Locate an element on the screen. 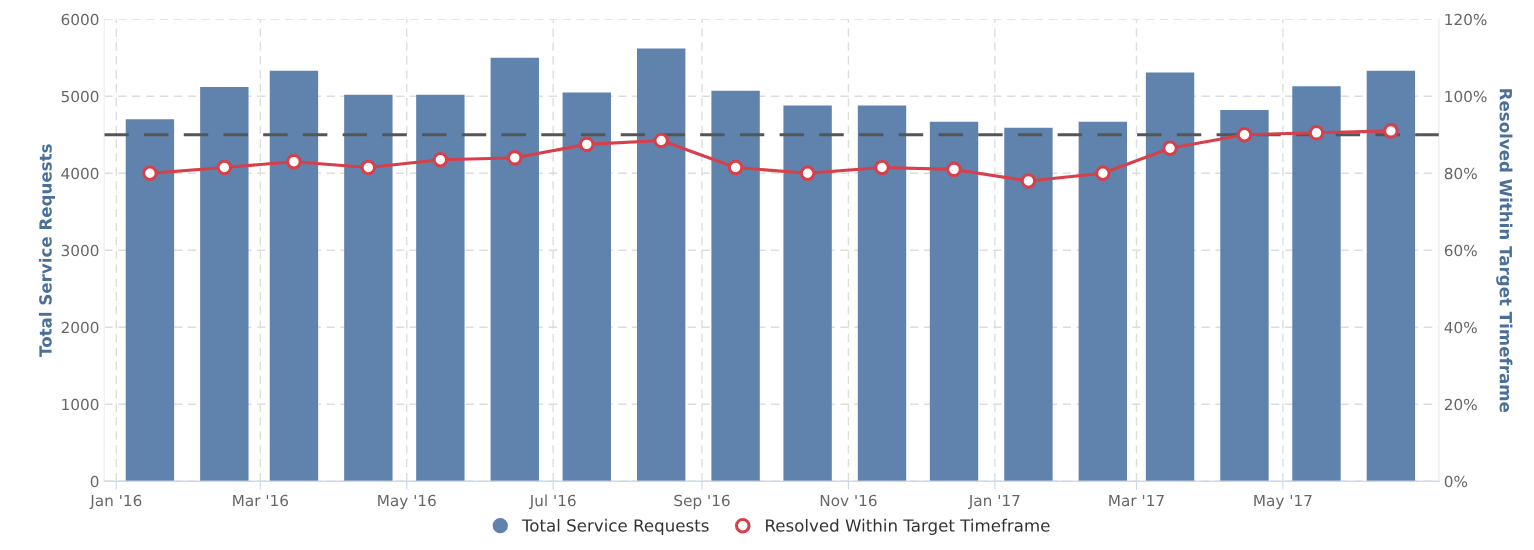 The image size is (1534, 550). y-tick-label: 2000 is located at coordinates (80, 327).